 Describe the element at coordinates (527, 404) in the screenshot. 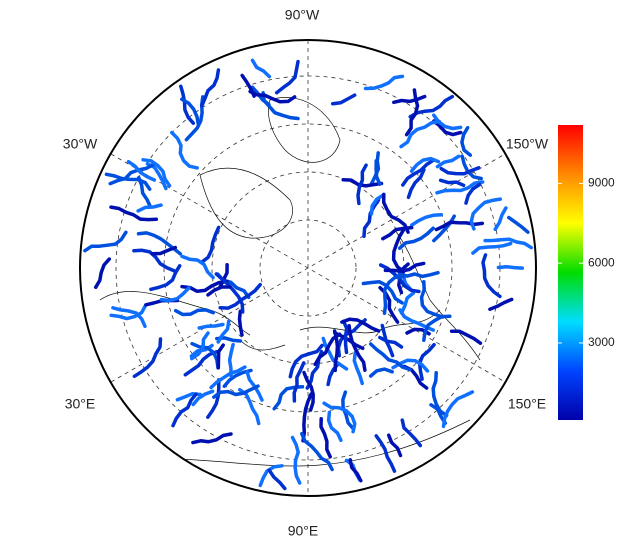

I see `longitude-label: 150°E` at that location.